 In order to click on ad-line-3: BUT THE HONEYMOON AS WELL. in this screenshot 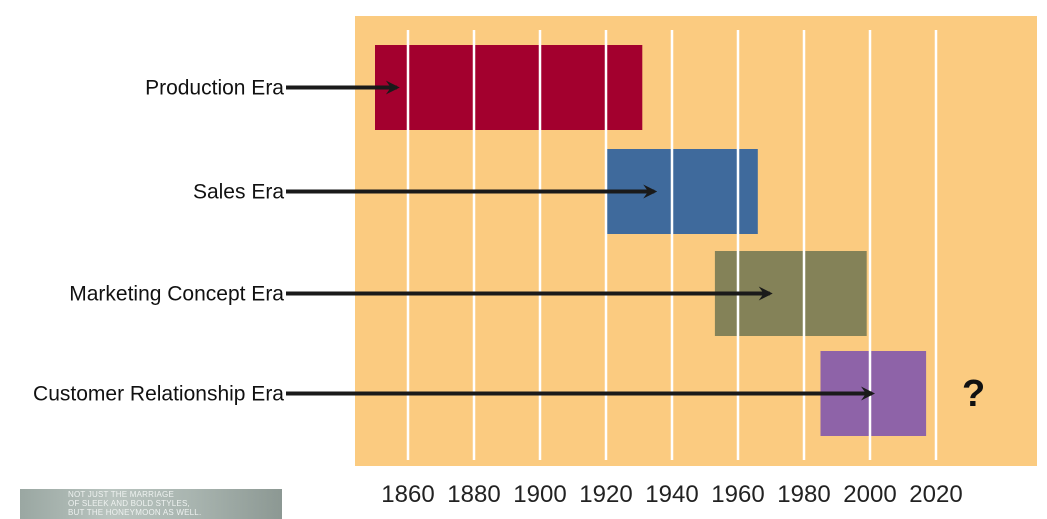, I will do `click(135, 512)`.